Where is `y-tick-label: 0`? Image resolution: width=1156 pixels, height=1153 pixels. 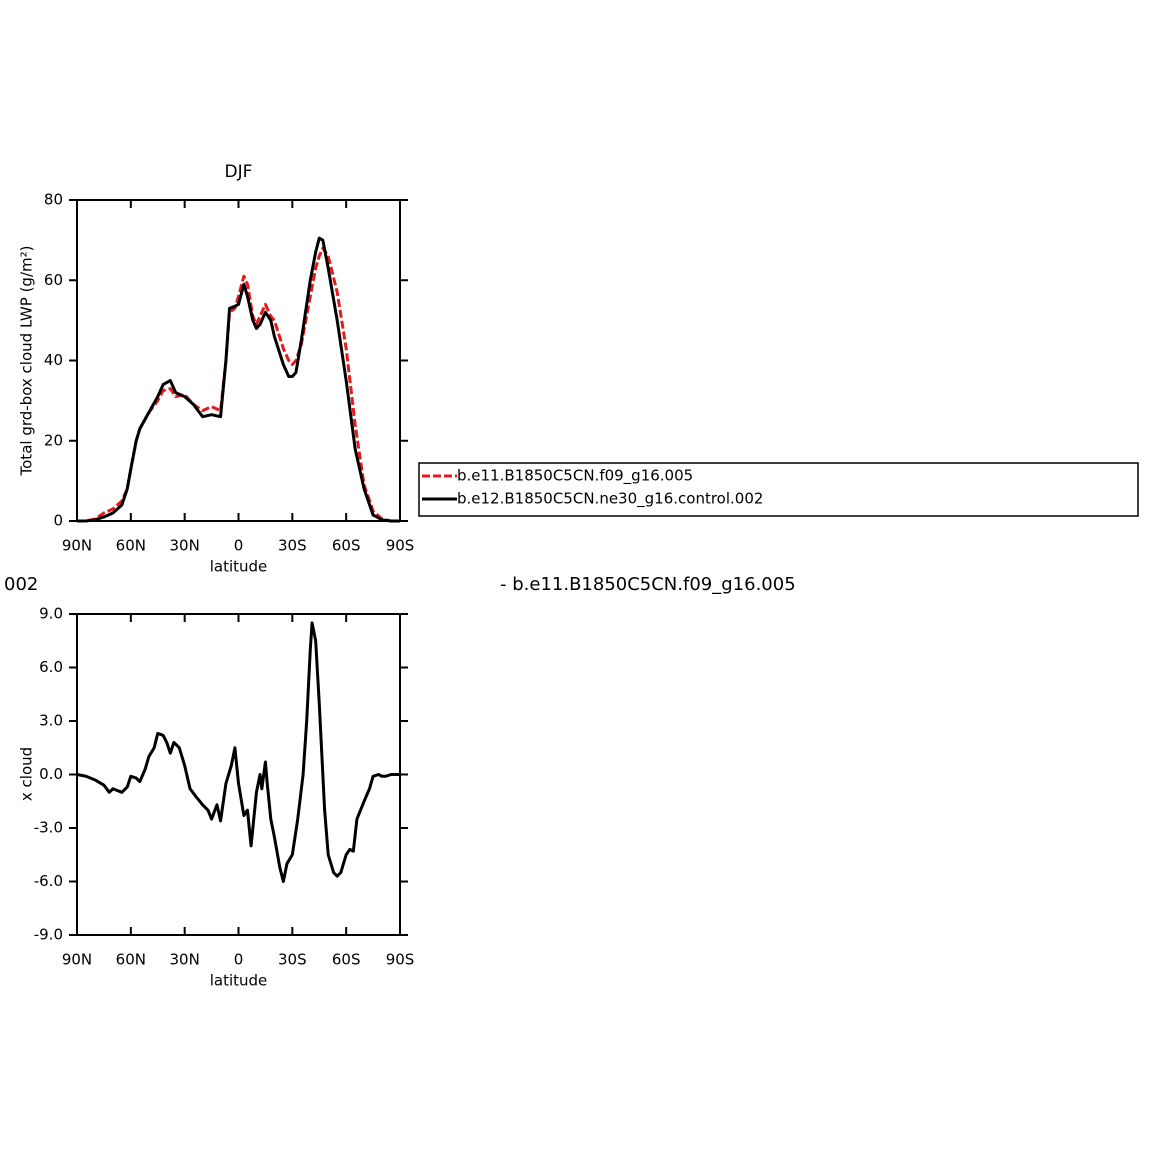
y-tick-label: 0 is located at coordinates (58, 521).